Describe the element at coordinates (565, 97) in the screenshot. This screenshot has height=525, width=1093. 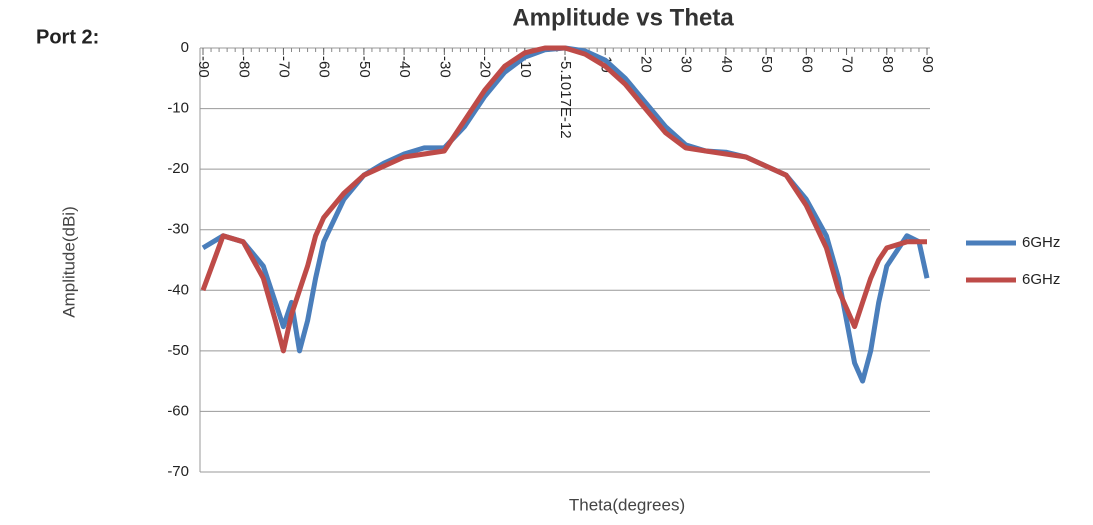
I see `x-tick-label: -5.1017E-12` at that location.